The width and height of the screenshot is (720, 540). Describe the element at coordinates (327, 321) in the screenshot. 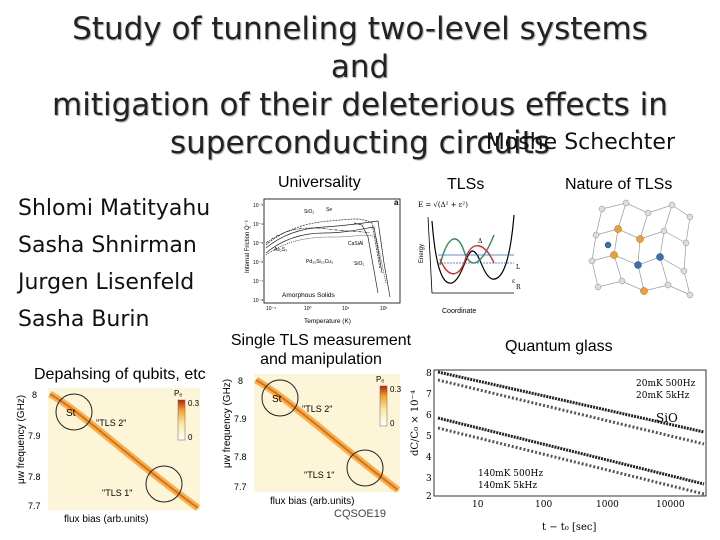

I see `universality-xlabel: Temperature (K)` at that location.